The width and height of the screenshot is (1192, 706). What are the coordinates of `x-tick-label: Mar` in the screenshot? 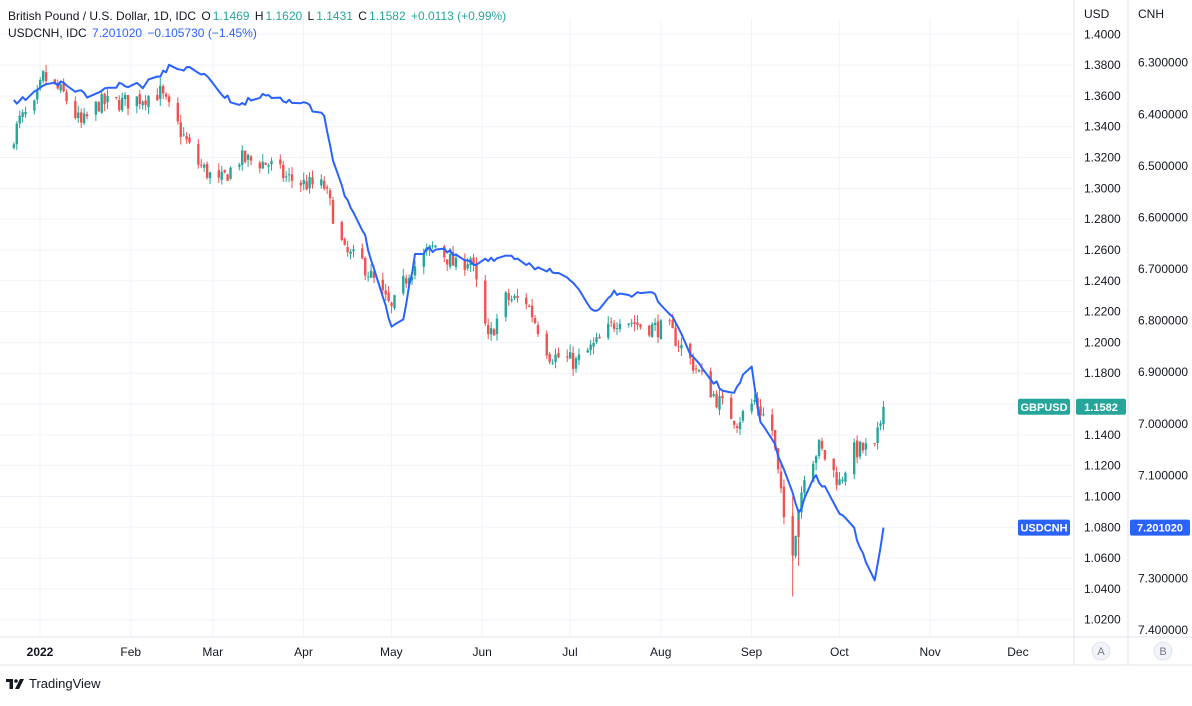 It's located at (212, 652).